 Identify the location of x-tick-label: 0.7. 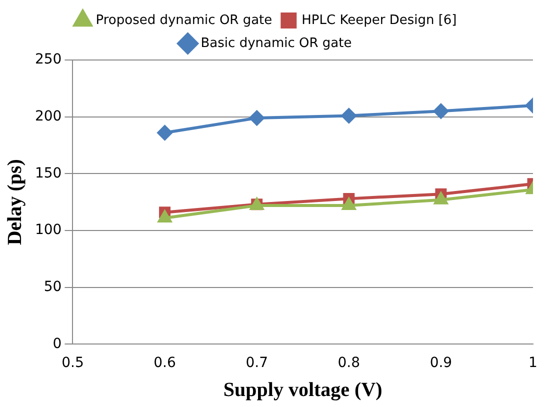
(257, 363).